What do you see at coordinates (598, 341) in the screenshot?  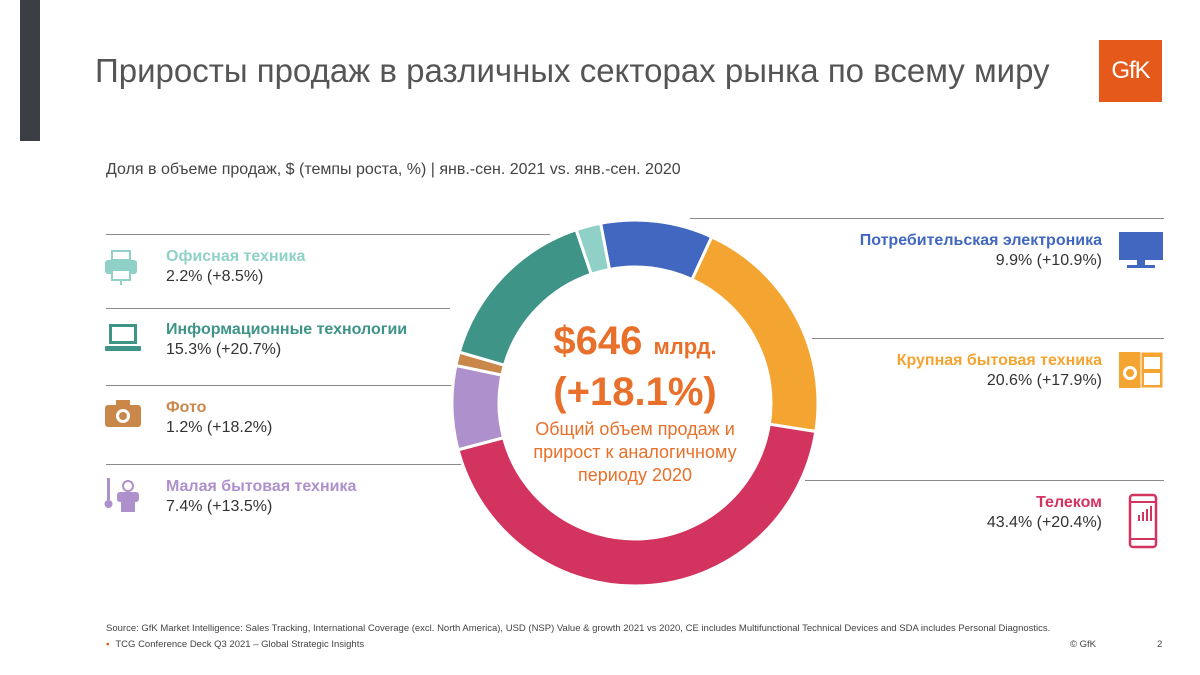 I see `total-value: $646` at bounding box center [598, 341].